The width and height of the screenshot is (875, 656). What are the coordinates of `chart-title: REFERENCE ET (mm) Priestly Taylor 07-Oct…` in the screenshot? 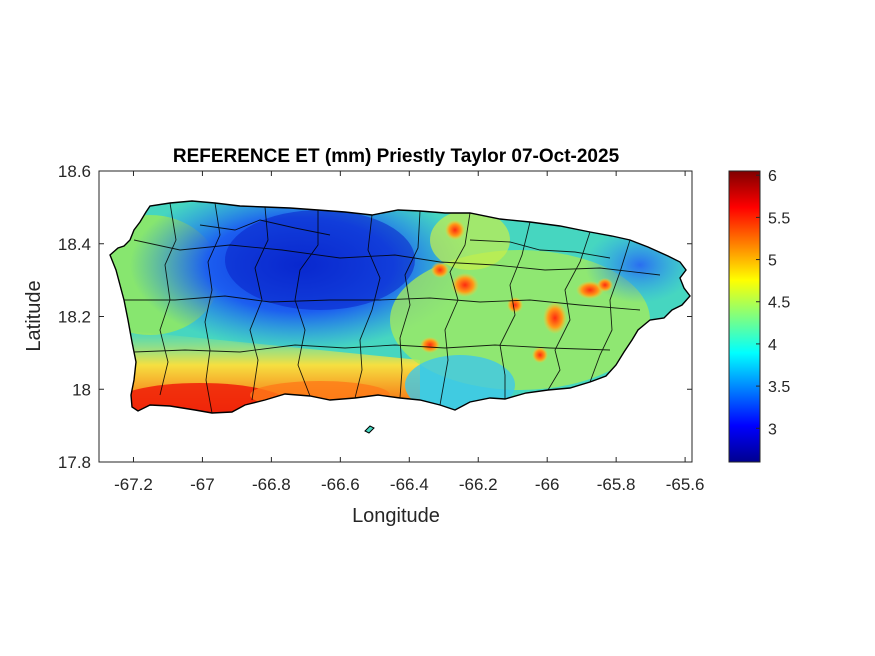 It's located at (396, 156).